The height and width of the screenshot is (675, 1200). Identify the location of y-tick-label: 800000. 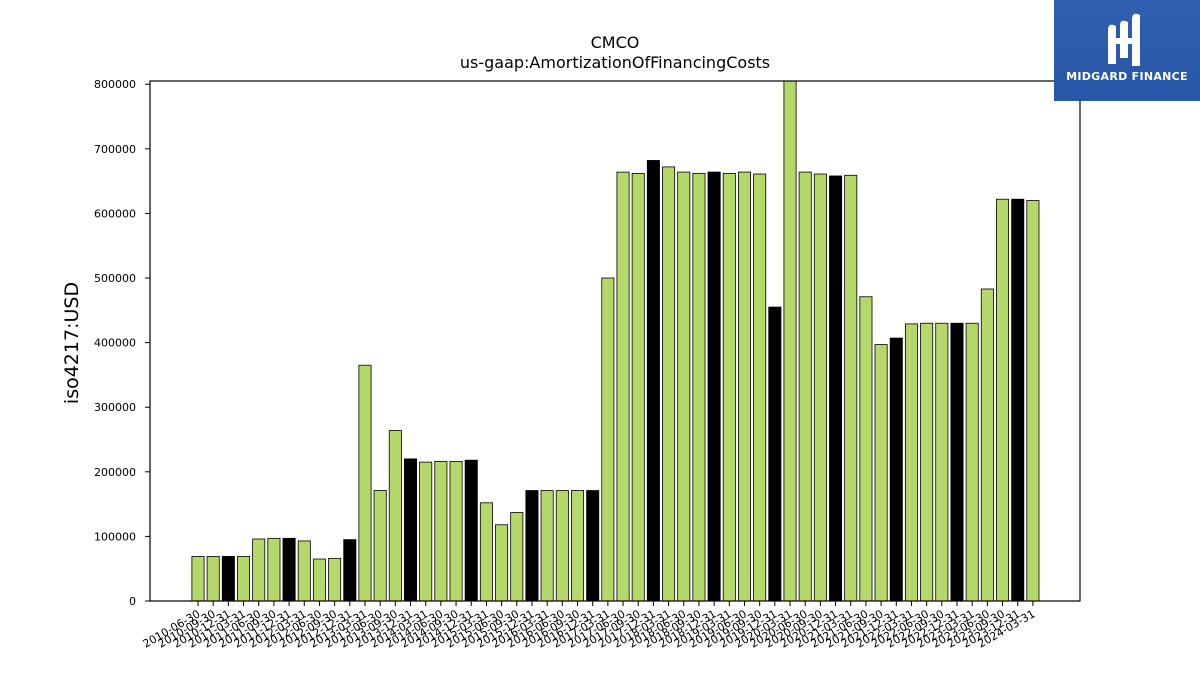
(115, 84).